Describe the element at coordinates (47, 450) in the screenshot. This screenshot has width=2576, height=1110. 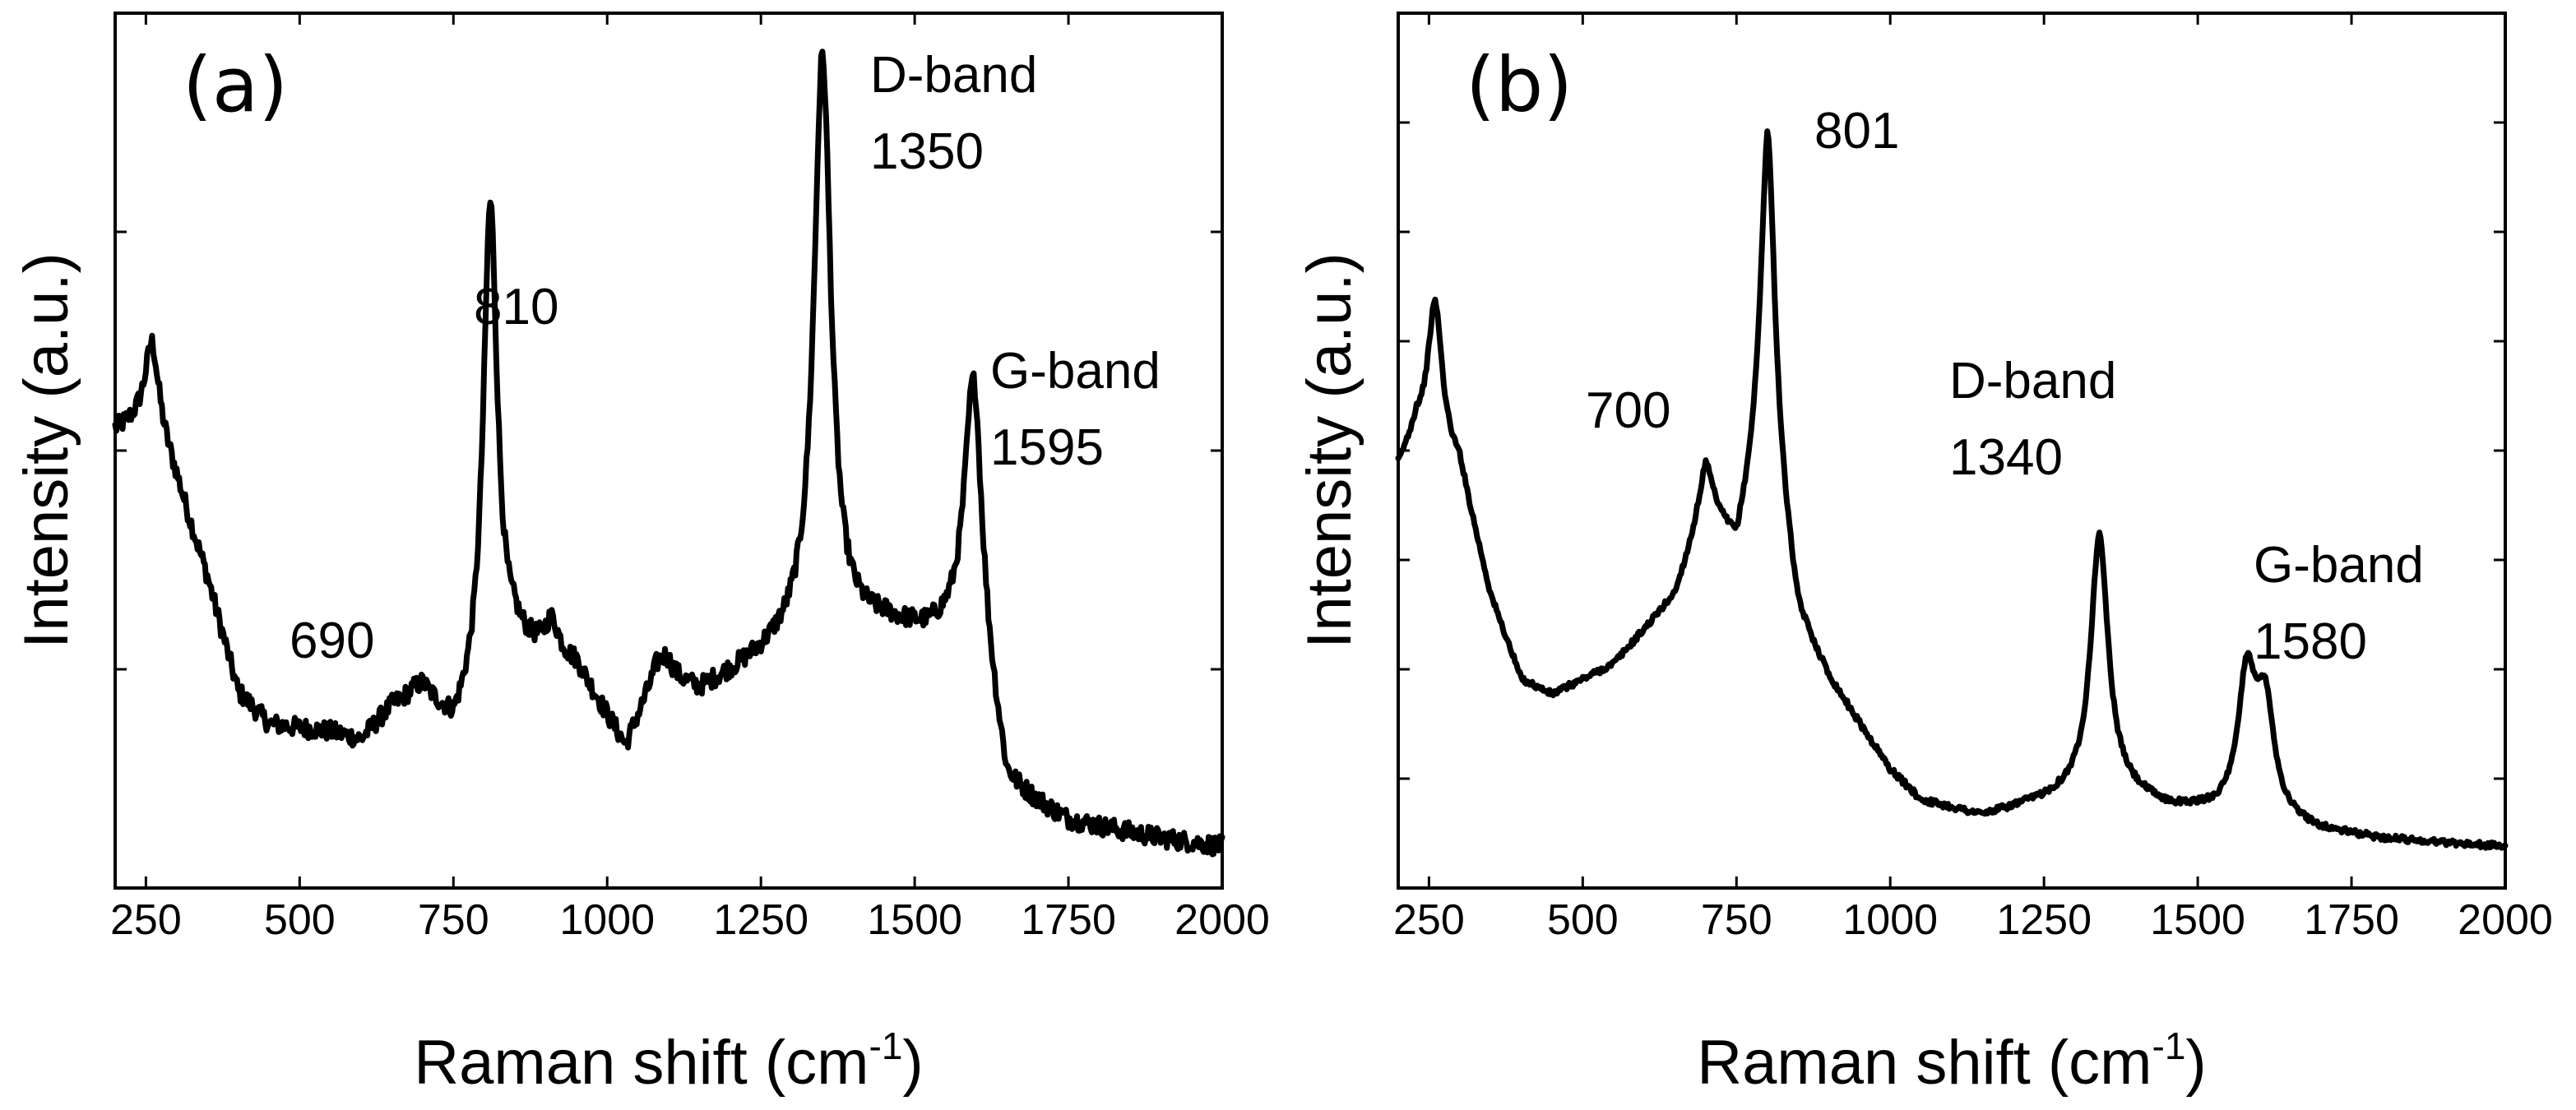
I see `y-axis-label-a: Intensity (a.u.)` at that location.